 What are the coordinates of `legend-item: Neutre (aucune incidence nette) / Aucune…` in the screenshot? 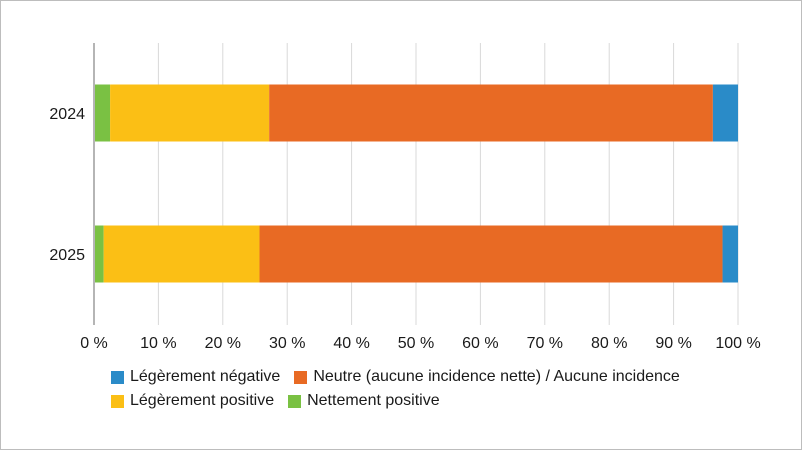 It's located at (487, 377).